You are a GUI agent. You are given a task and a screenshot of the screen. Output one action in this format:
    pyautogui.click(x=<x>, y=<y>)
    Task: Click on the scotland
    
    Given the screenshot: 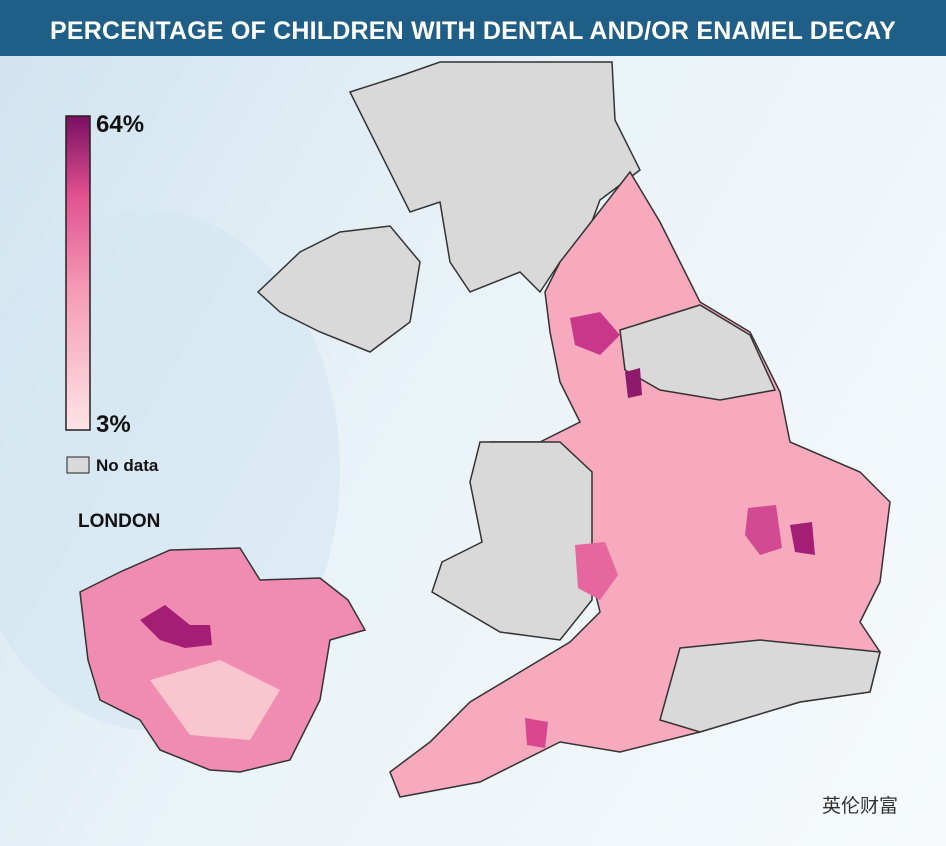 What is the action you would take?
    pyautogui.click(x=494, y=177)
    